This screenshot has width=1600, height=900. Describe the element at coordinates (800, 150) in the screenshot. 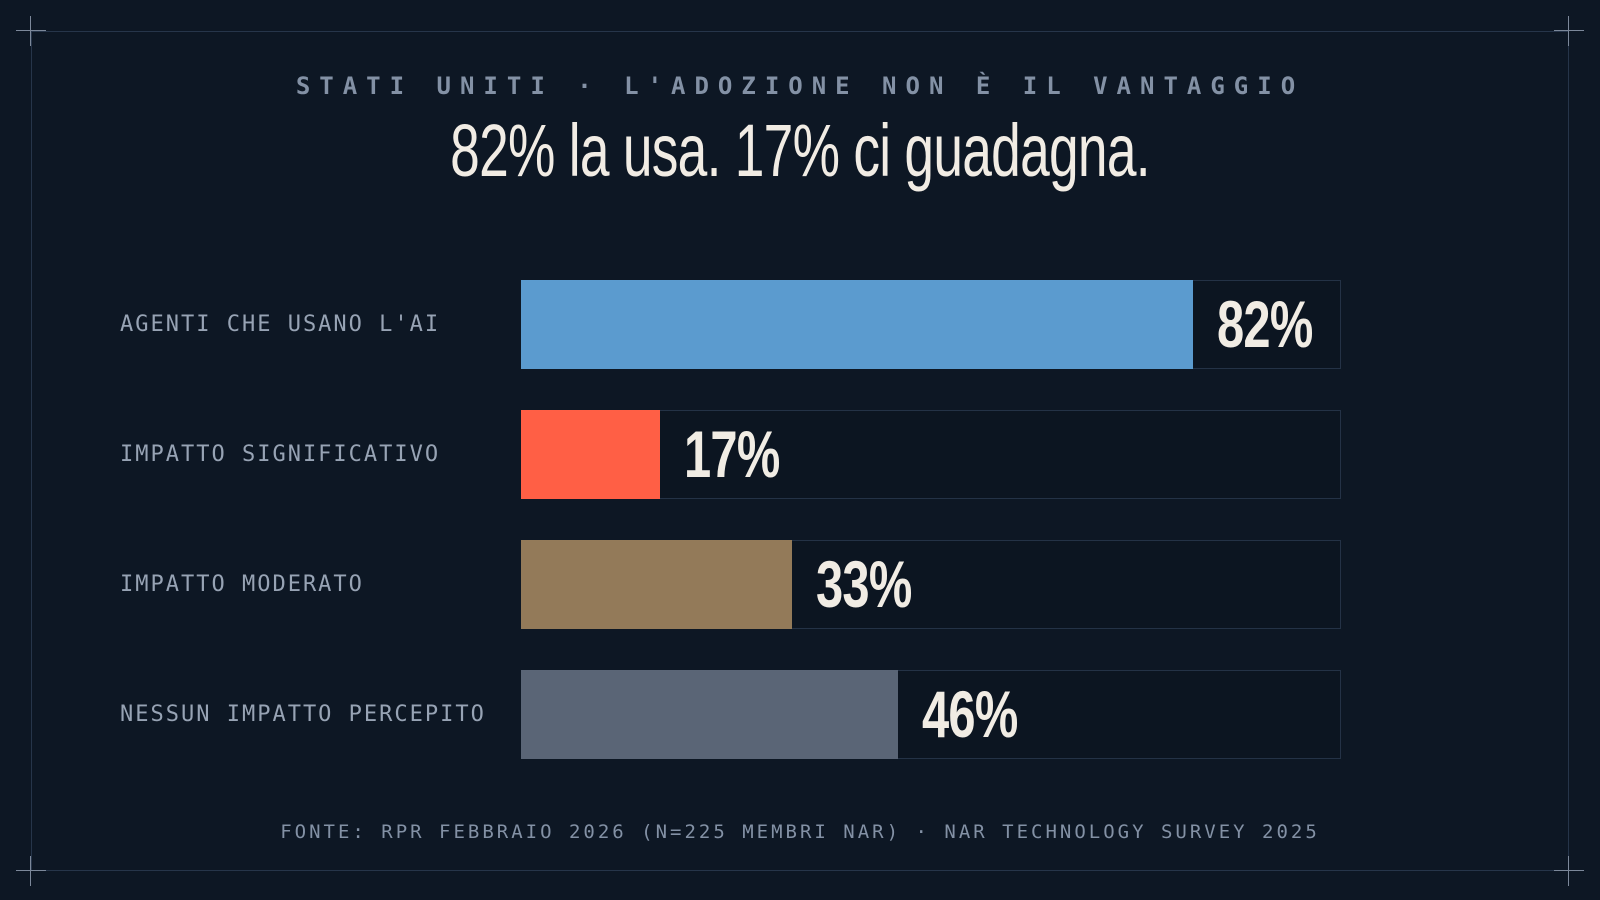

I see `chart-headline: 82% la usa. 17% ci guadagna.` at that location.